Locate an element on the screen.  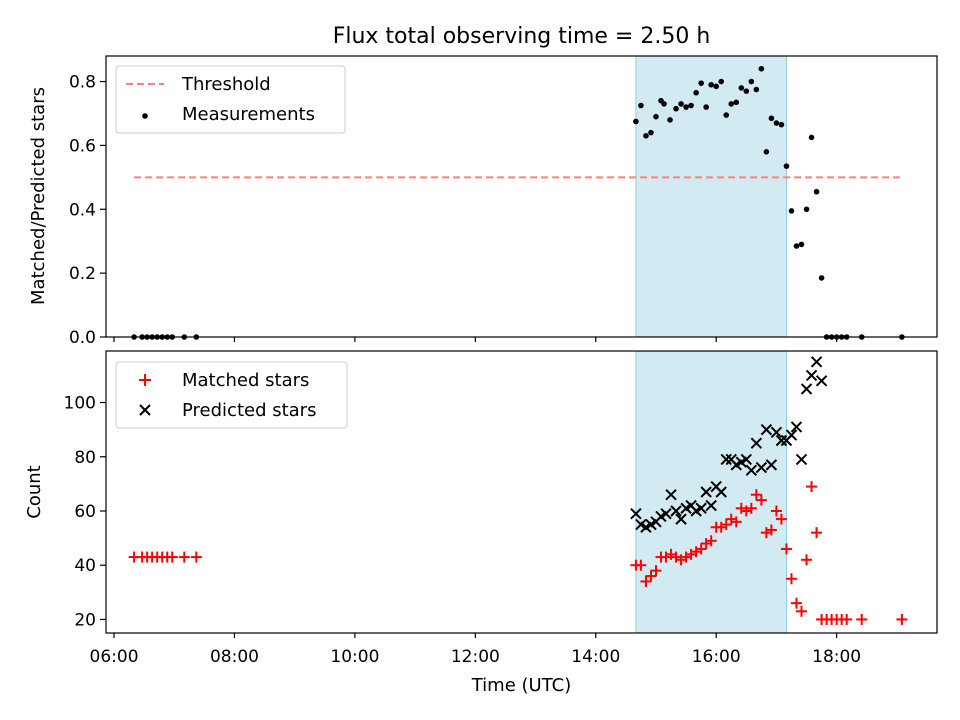
top-y-tick-label: 0.6 is located at coordinates (82, 146).